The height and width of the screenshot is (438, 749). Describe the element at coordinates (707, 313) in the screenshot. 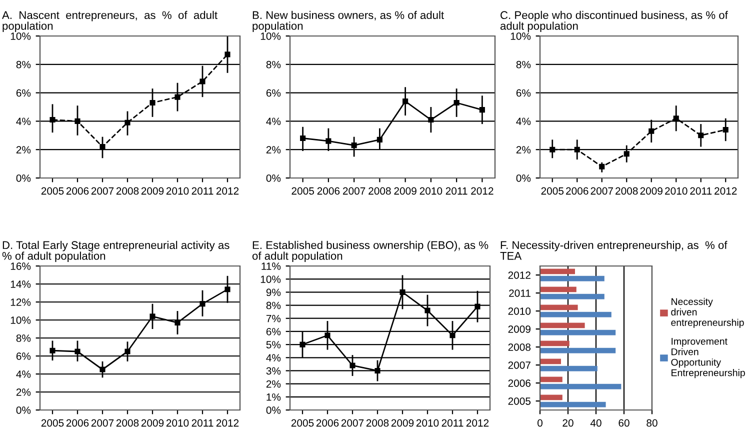

I see `legend-label: Necessity driven entrepreneurship` at that location.